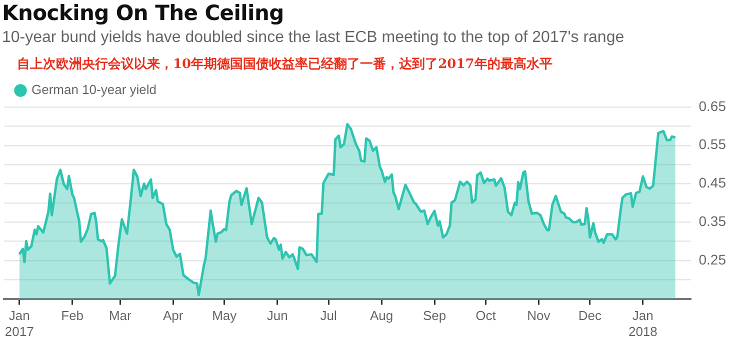  What do you see at coordinates (19, 323) in the screenshot?
I see `x-tick-label: Jan 2017` at bounding box center [19, 323].